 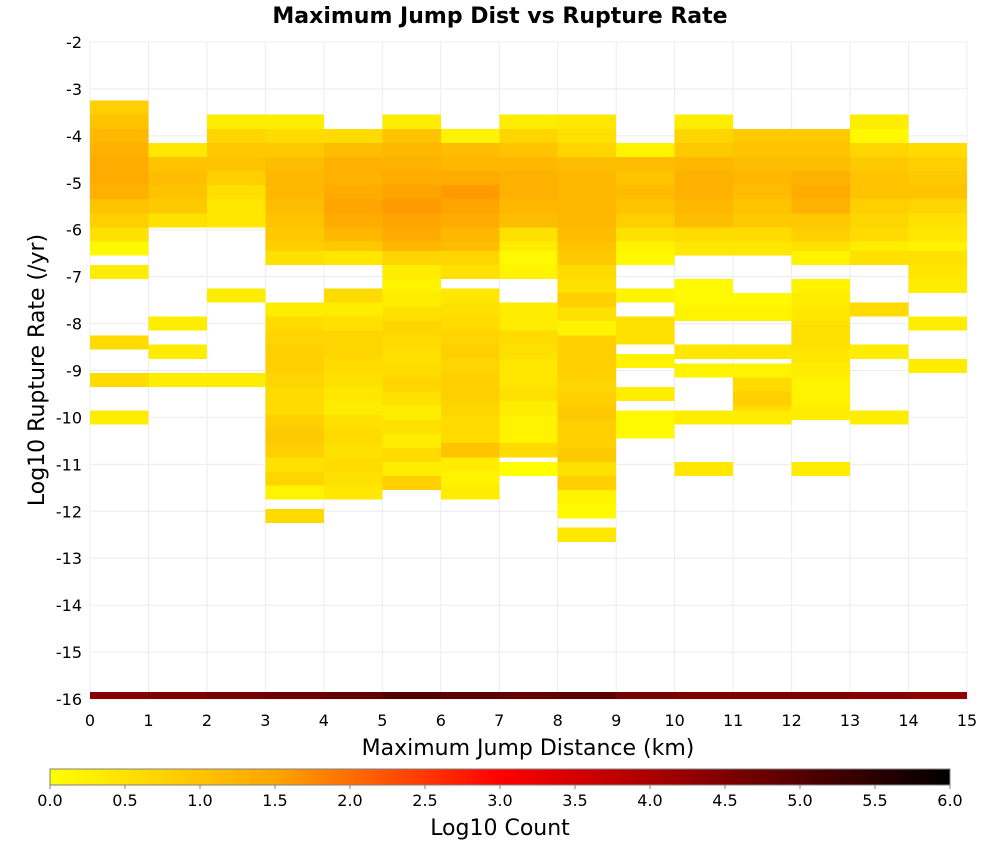 I want to click on y-axis-ticks: -2 -3 -4 -5 -6 -7 -8 -9 -10 -11 -12 -13 -14 -15 -16, so click(x=69, y=371).